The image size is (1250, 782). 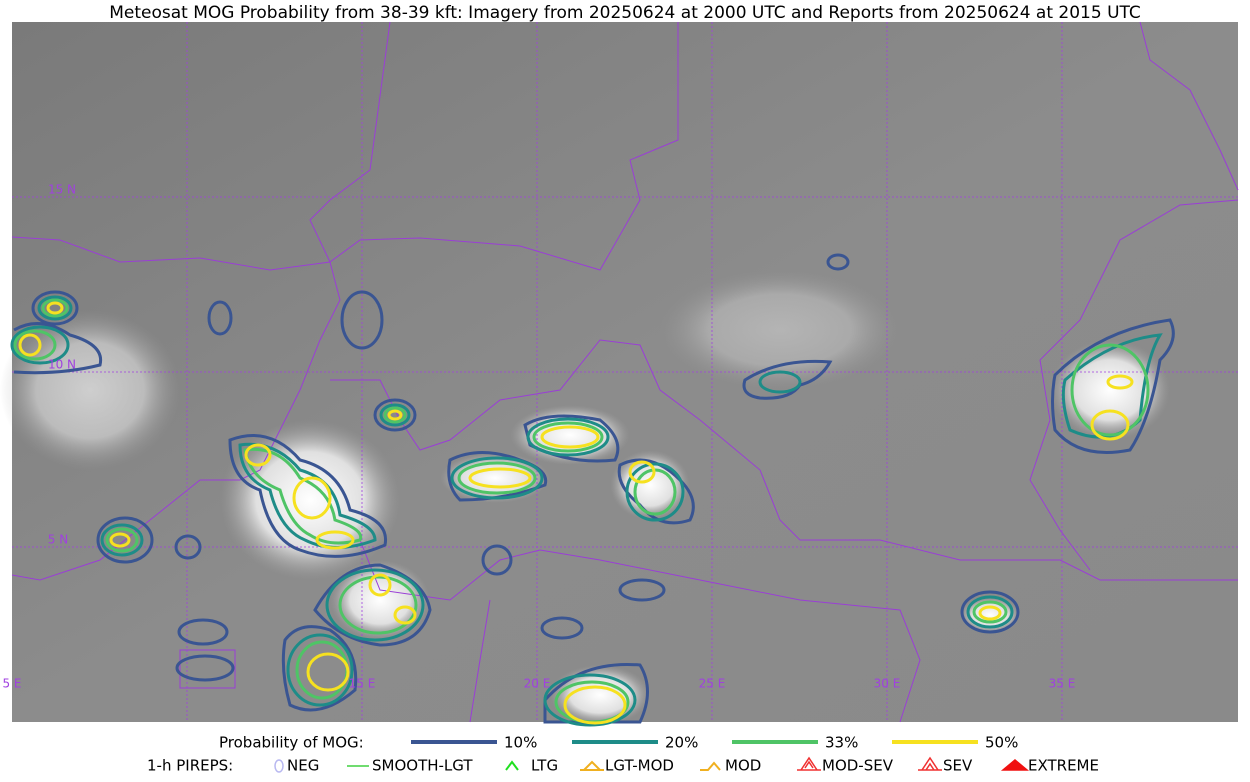 I want to click on lon-label: 35 E, so click(x=1062, y=684).